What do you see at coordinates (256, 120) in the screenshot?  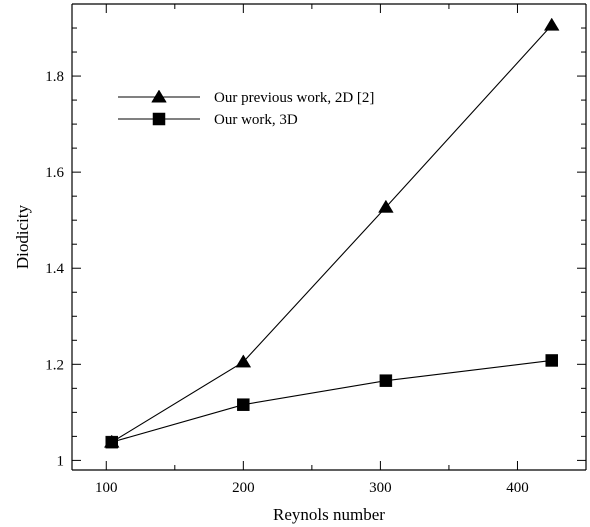 I see `legend-label-2: Our work, 3D` at bounding box center [256, 120].